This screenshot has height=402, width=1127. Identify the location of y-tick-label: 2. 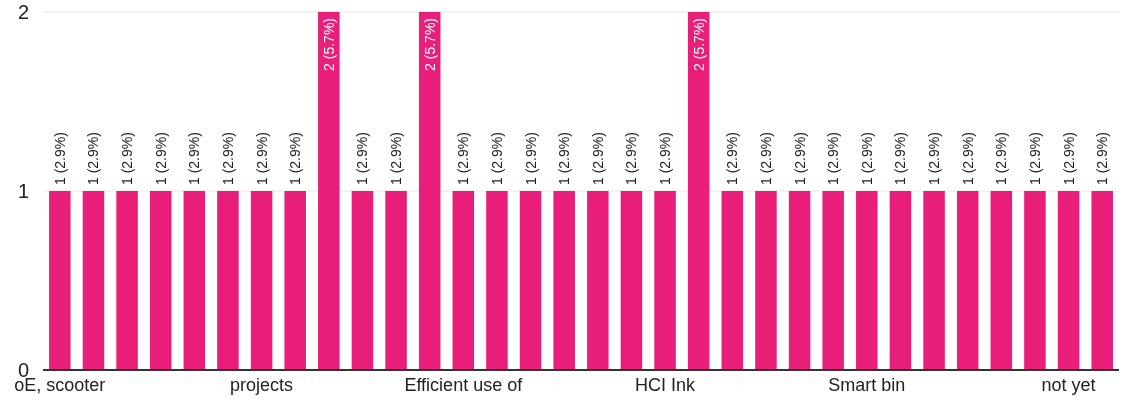
(23, 11).